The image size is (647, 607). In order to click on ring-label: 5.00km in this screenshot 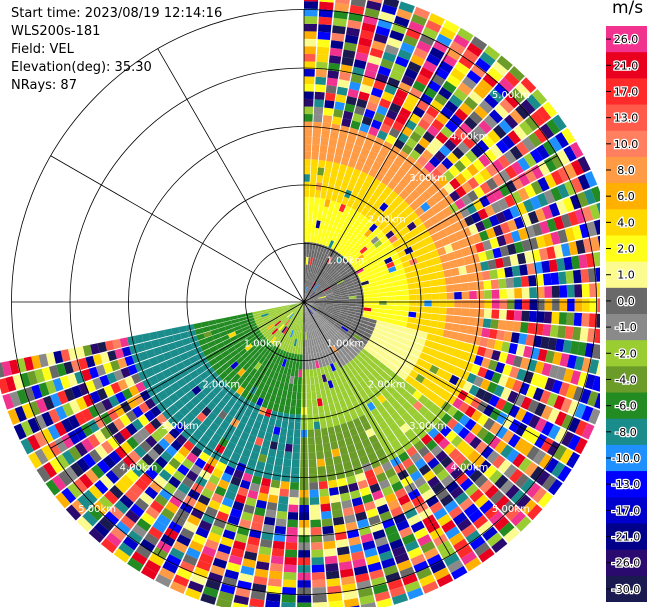, I will do `click(97, 509)`.